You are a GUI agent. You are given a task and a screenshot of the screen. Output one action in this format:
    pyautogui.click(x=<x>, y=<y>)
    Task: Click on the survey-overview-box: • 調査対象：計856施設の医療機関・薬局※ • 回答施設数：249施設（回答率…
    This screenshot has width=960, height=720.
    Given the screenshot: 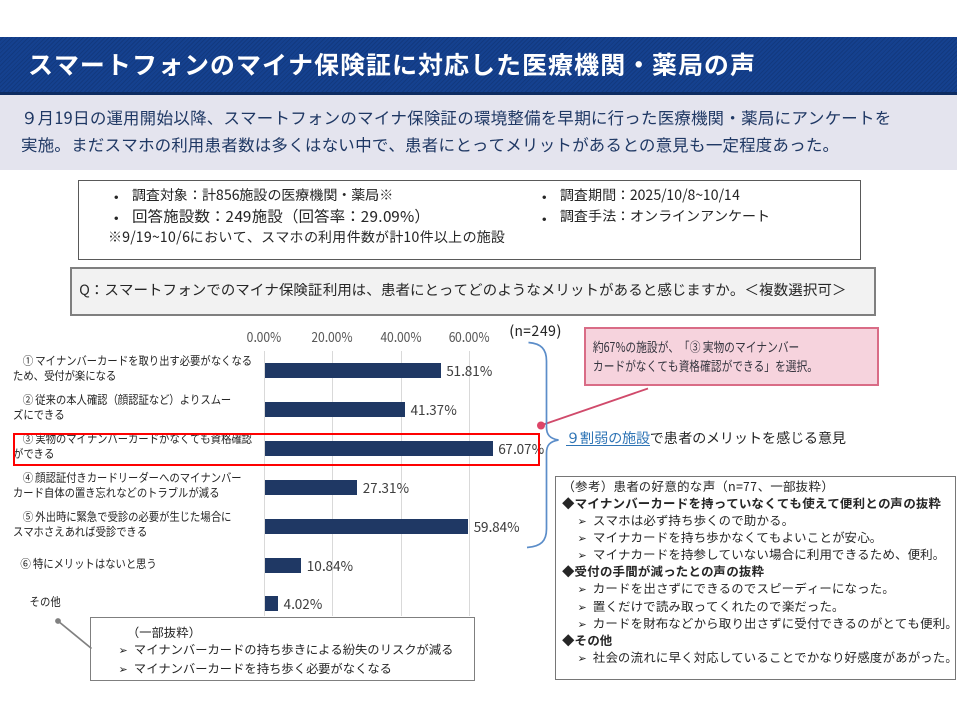 What is the action you would take?
    pyautogui.click(x=469, y=220)
    